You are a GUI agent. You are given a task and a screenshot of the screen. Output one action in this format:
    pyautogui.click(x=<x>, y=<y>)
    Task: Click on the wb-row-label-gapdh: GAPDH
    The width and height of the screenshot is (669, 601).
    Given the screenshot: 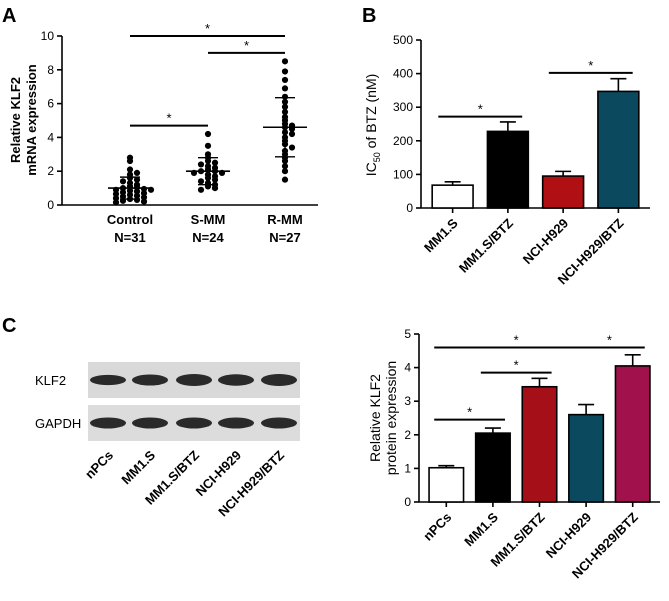 What is the action you would take?
    pyautogui.click(x=58, y=423)
    